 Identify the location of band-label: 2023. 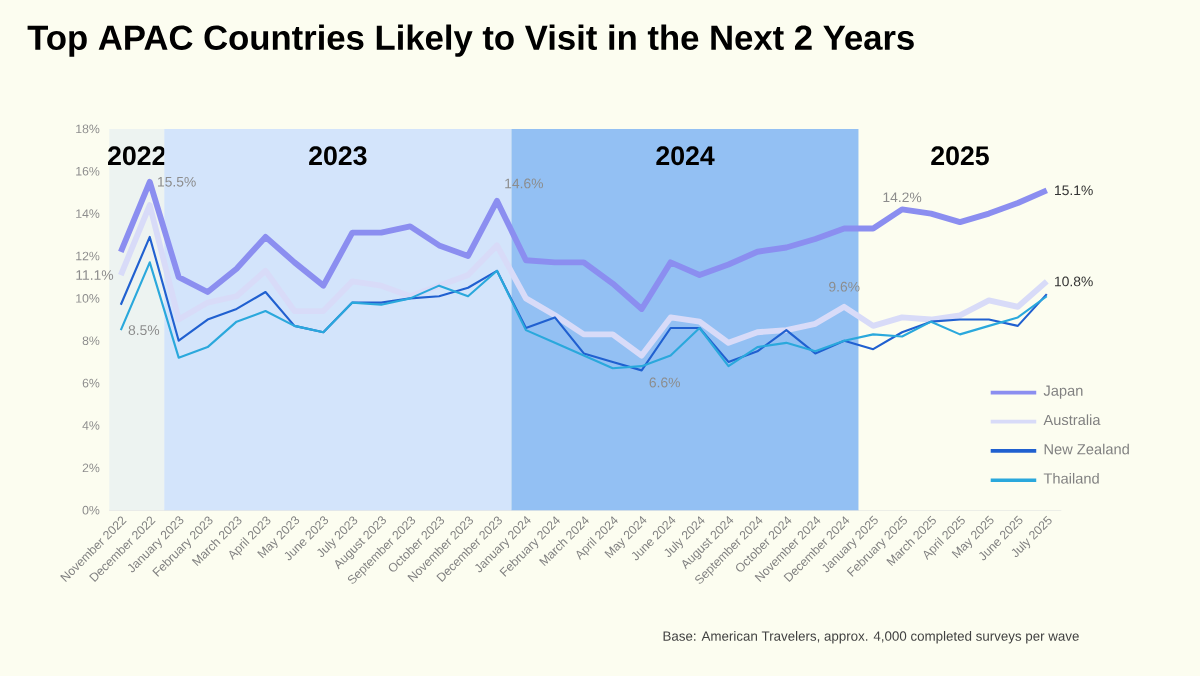
(338, 156).